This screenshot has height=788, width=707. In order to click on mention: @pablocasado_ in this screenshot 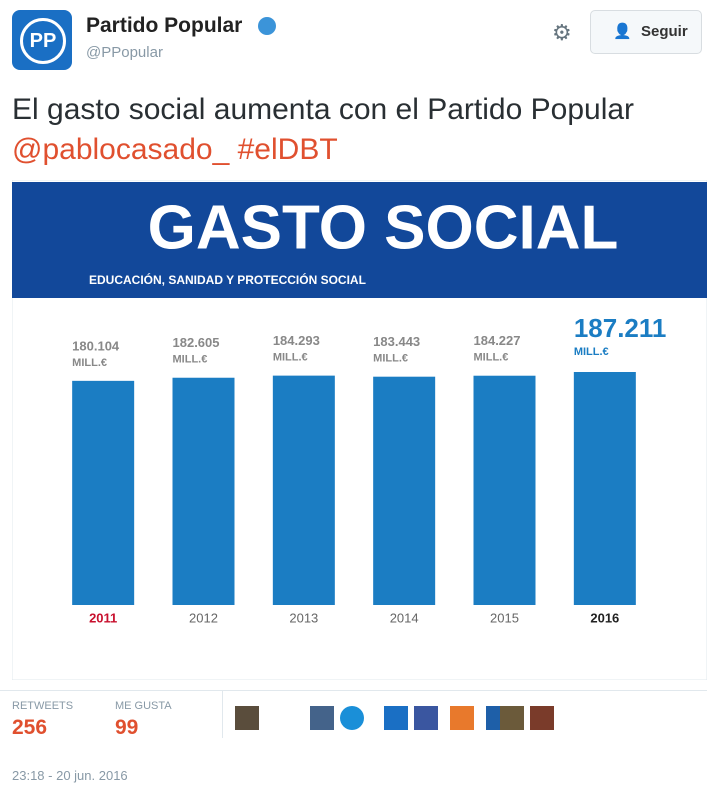, I will do `click(121, 149)`.